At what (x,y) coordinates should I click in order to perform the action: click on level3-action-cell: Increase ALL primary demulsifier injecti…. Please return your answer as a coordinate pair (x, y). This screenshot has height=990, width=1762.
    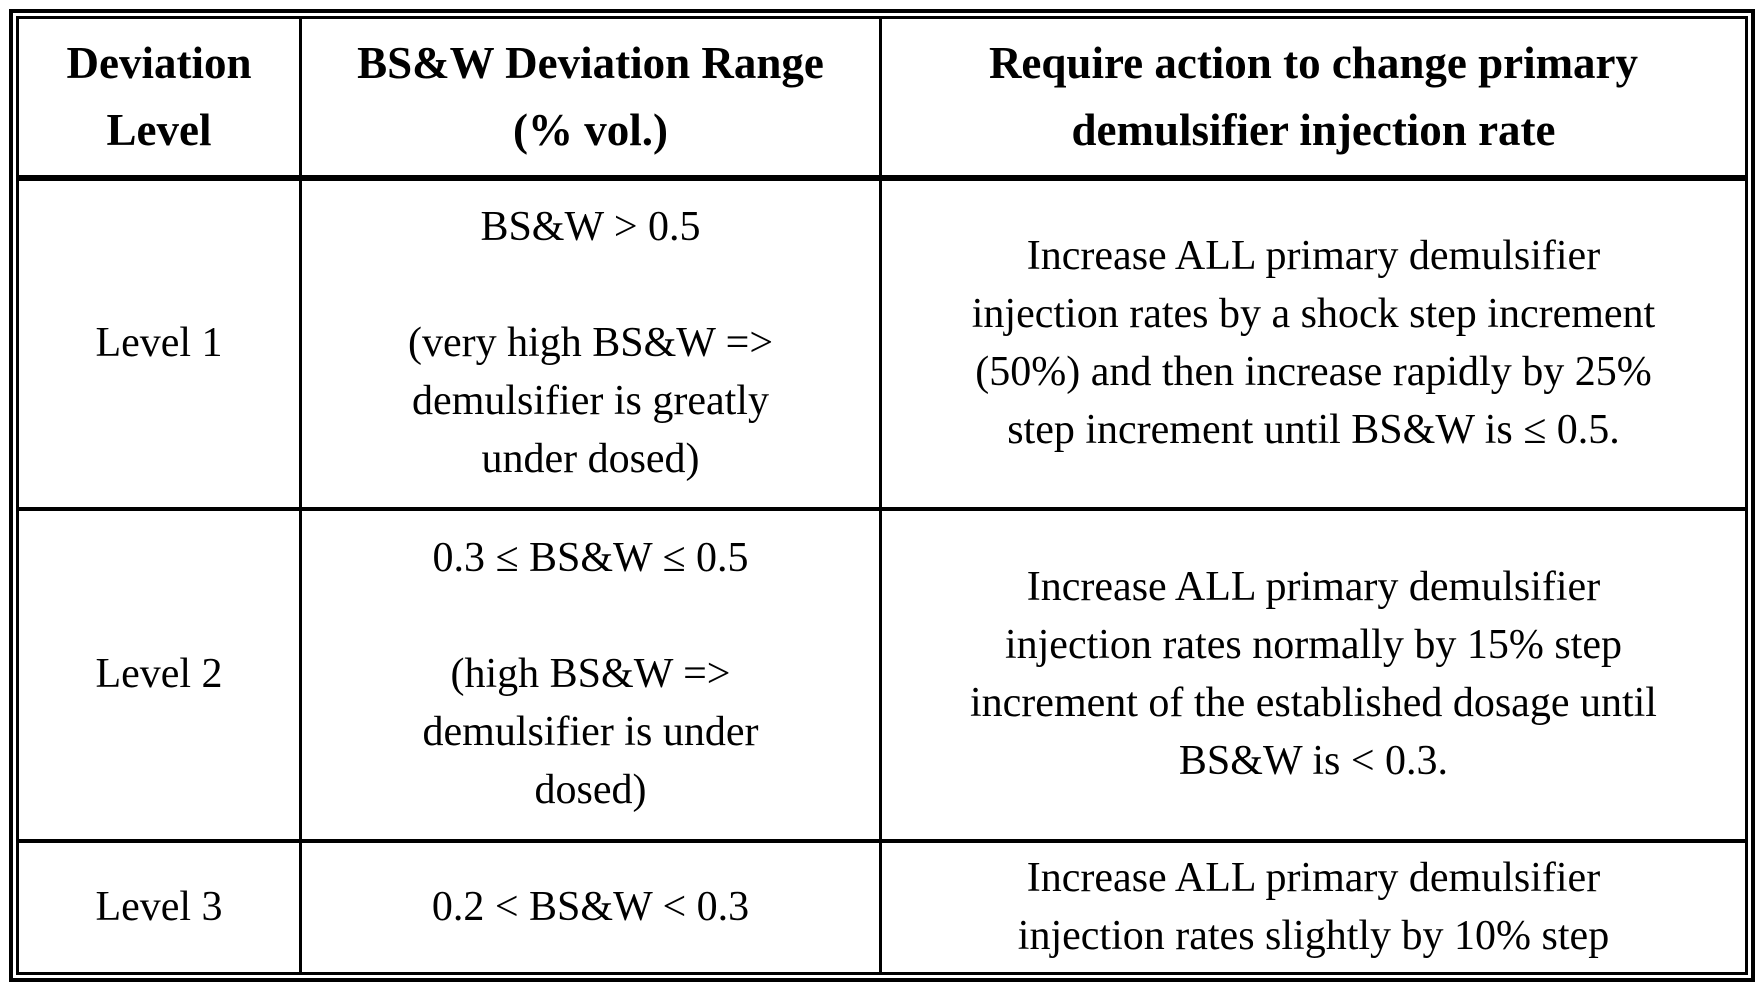
    Looking at the image, I should click on (1313, 906).